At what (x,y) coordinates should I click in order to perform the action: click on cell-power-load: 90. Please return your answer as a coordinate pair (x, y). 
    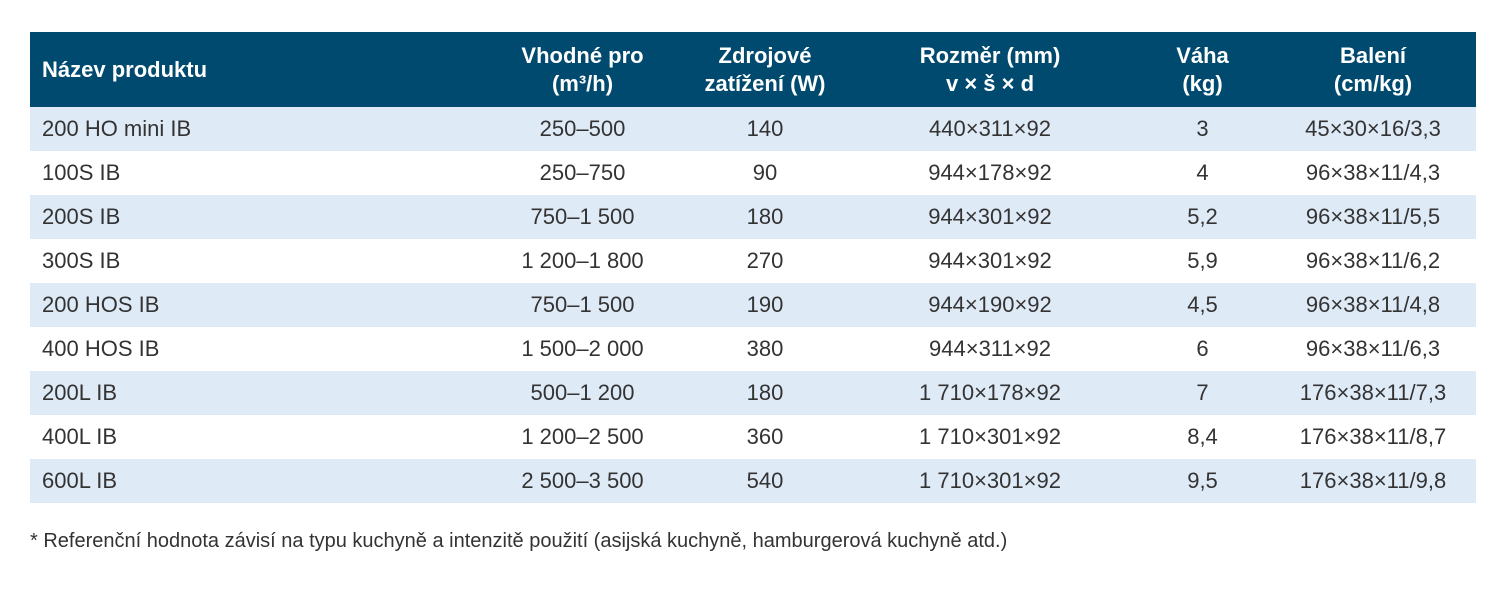
    Looking at the image, I should click on (765, 172).